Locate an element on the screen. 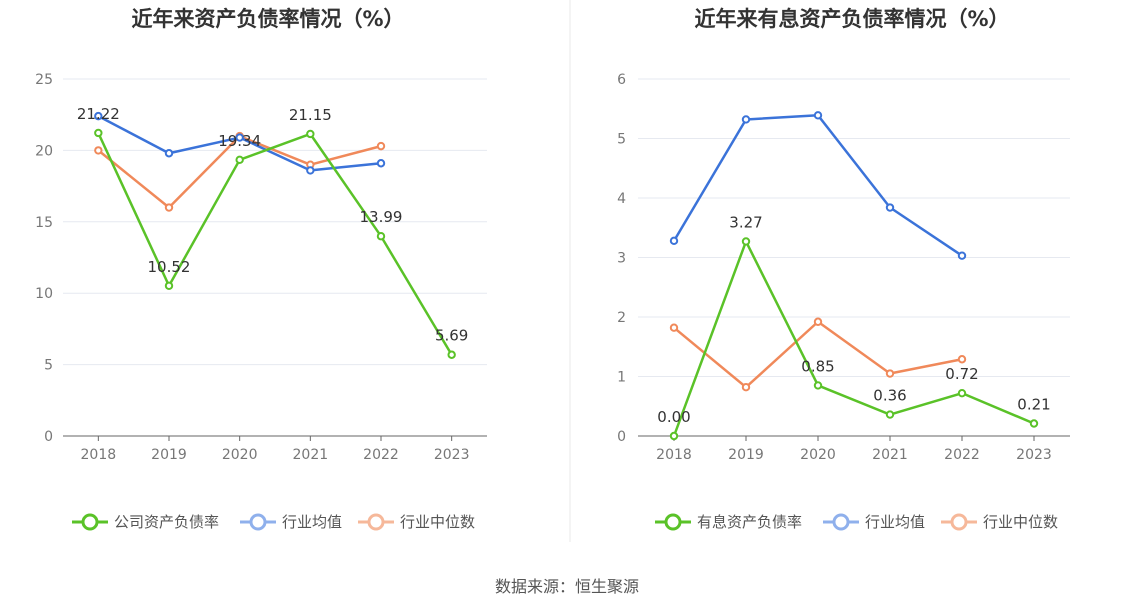 Image resolution: width=1134 pixels, height=616 pixels. series-line-industry-median is located at coordinates (818, 354).